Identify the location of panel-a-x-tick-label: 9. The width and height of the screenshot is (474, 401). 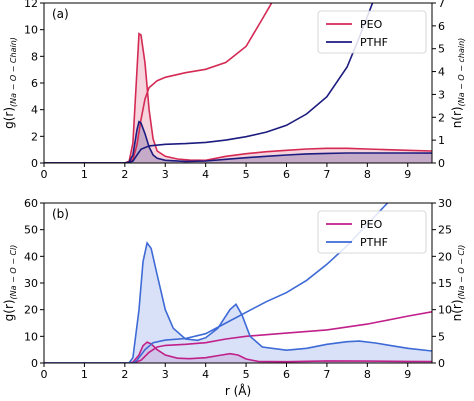
(407, 174).